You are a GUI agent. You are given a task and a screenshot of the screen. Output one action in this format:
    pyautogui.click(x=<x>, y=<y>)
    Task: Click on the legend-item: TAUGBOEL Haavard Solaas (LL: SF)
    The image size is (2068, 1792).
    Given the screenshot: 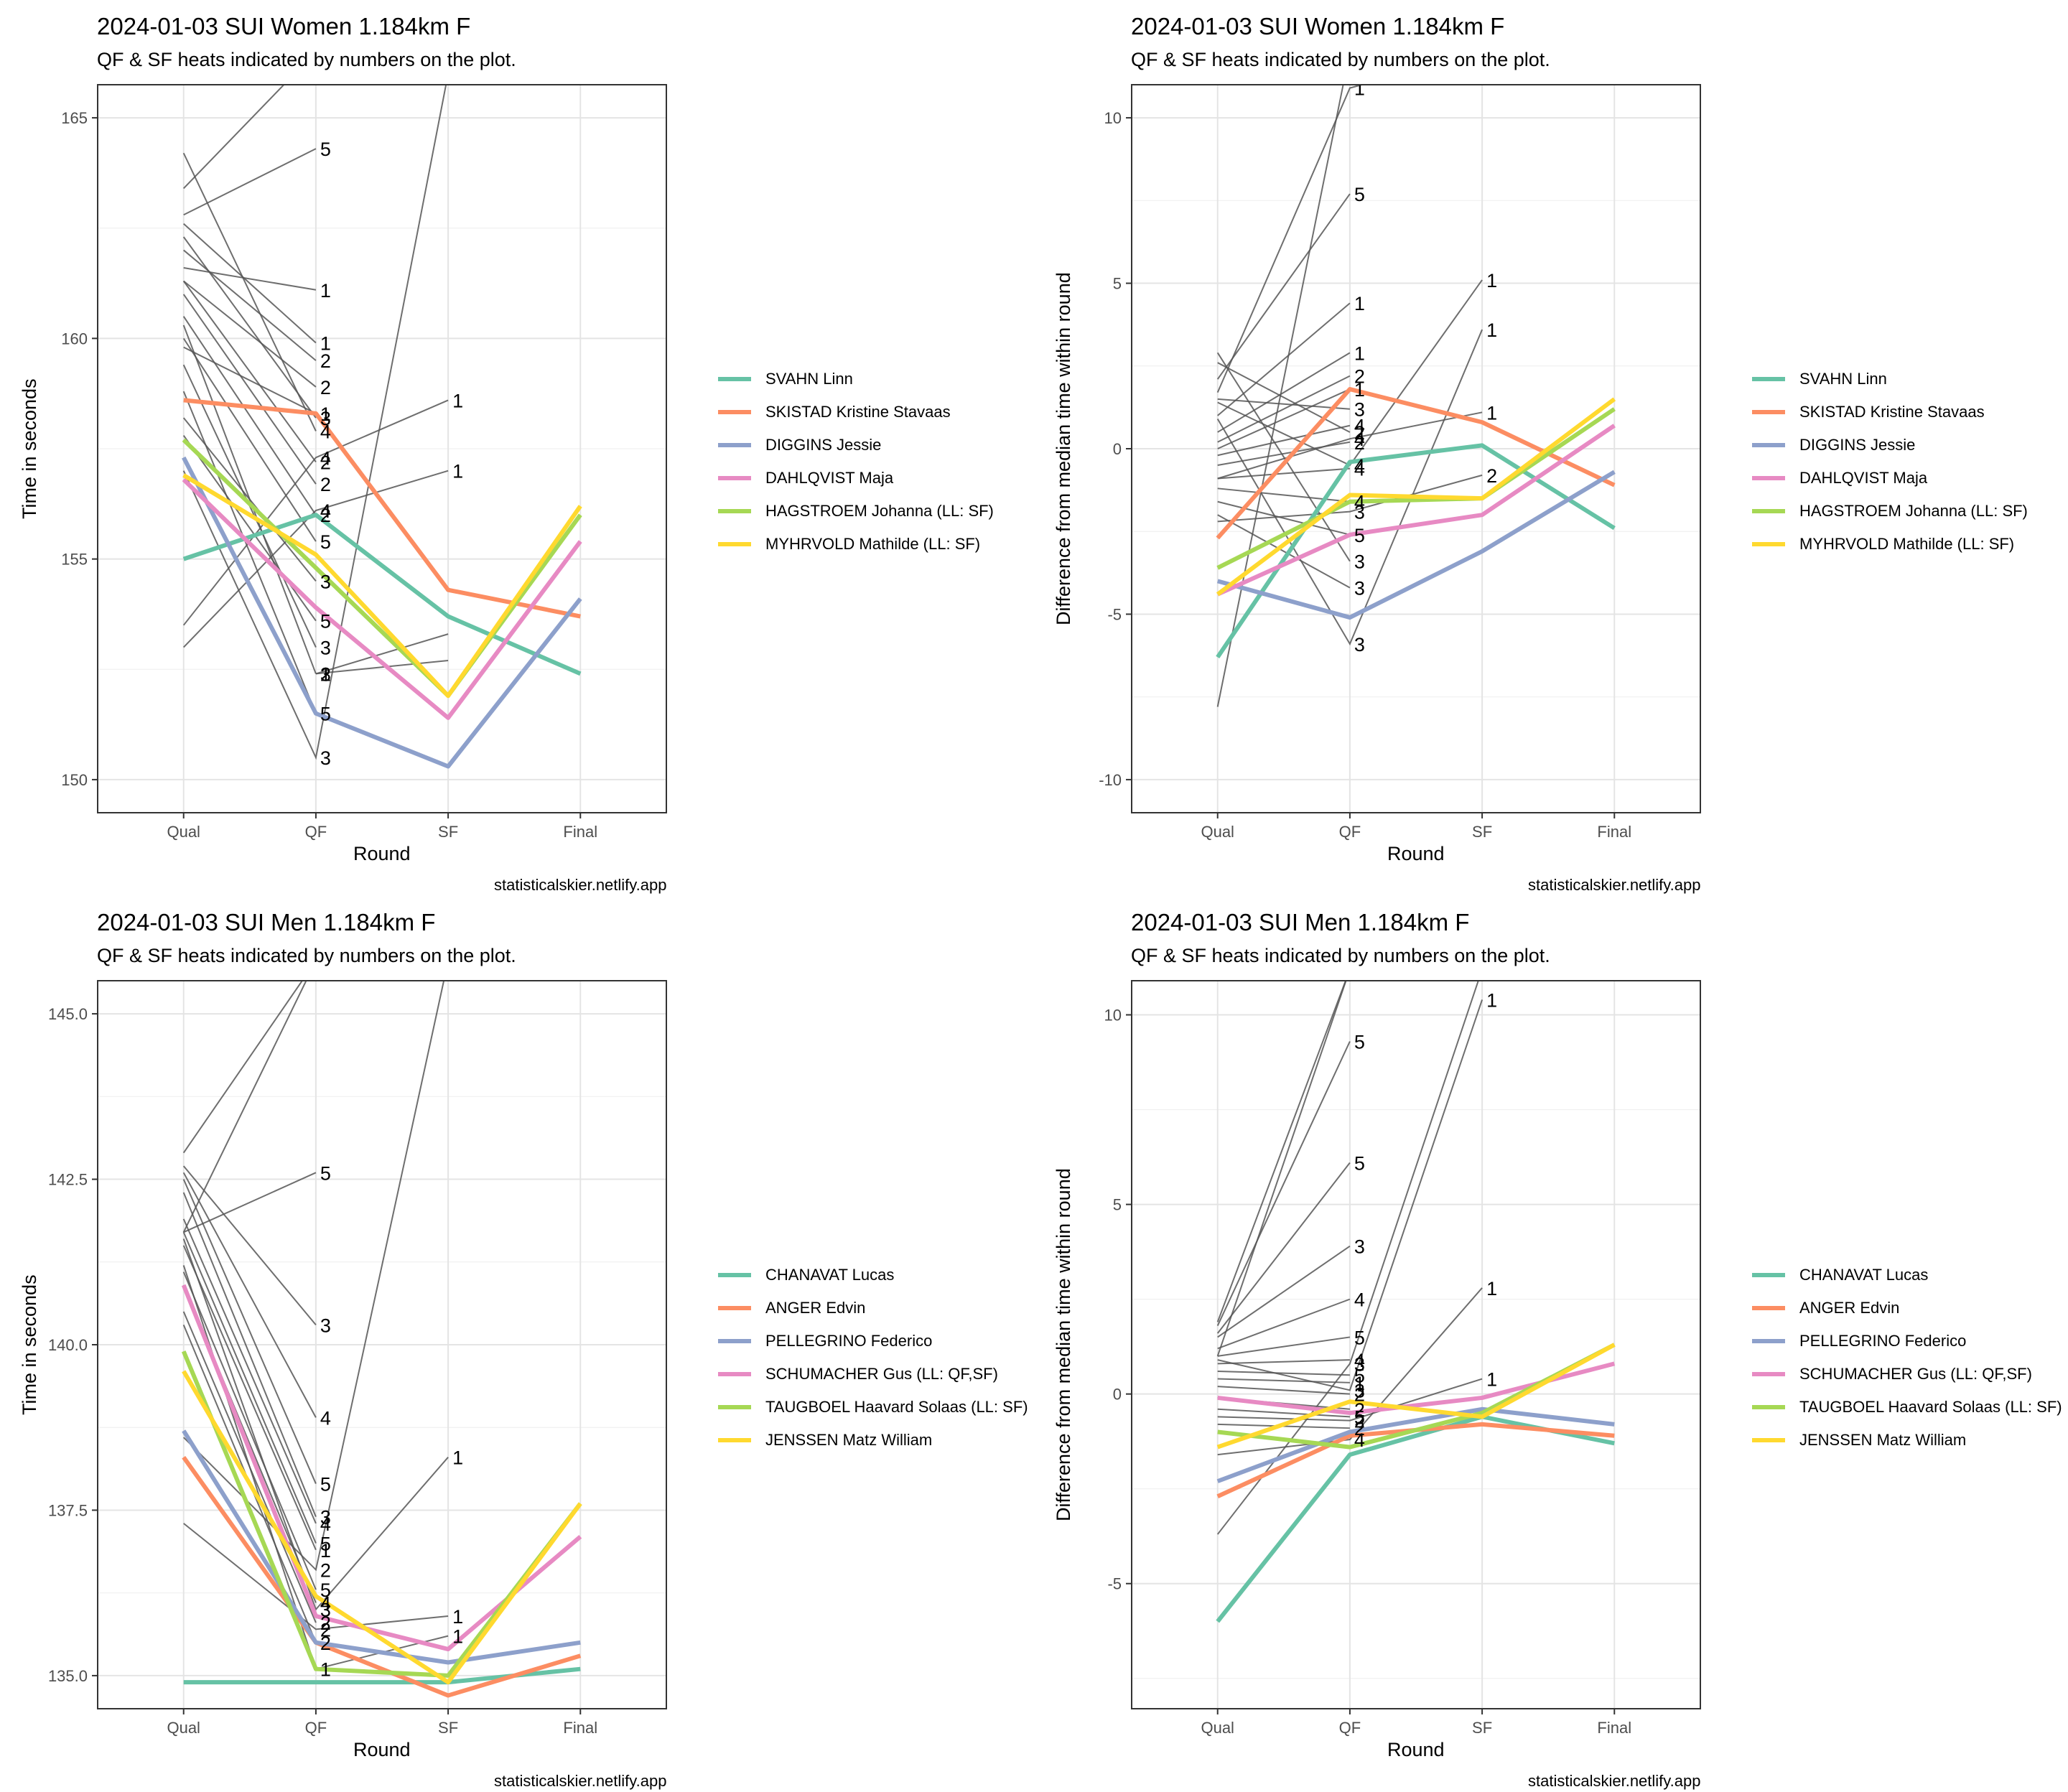 What is the action you would take?
    pyautogui.click(x=873, y=1407)
    